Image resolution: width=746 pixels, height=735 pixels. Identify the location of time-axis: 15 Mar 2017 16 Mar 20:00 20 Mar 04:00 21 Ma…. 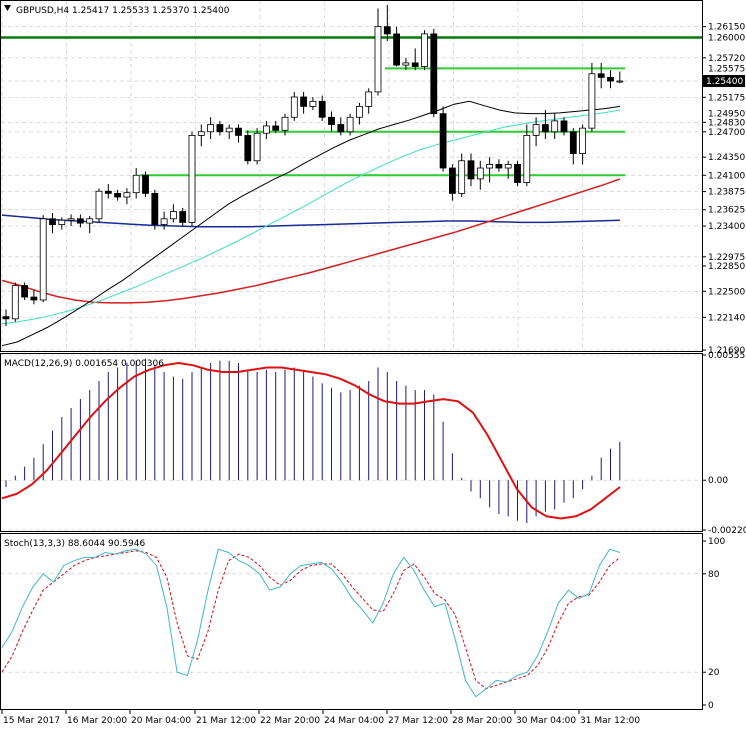
(320, 718).